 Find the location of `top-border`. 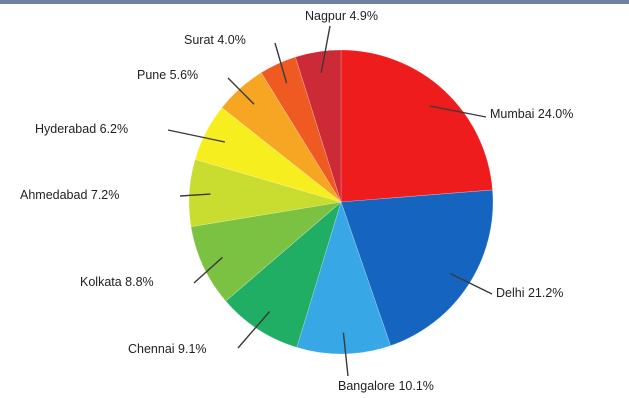

top-border is located at coordinates (314, 2).